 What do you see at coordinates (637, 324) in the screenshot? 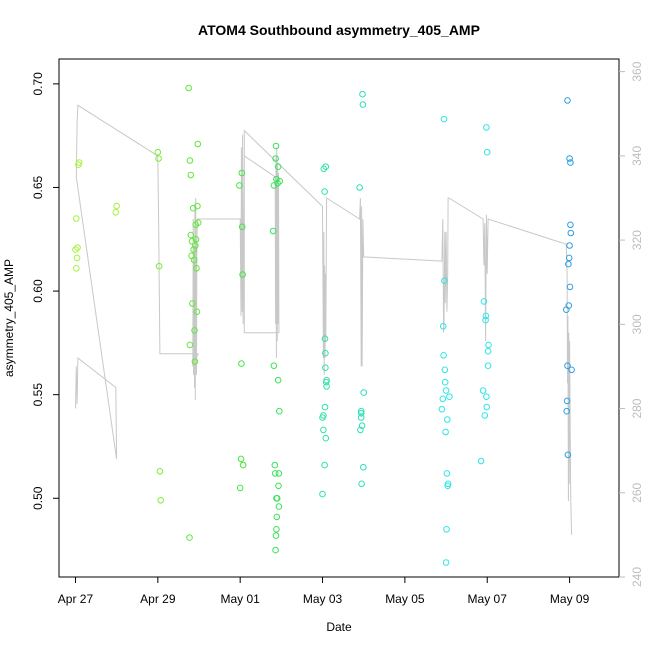
I see `y2-tick-label: 300` at bounding box center [637, 324].